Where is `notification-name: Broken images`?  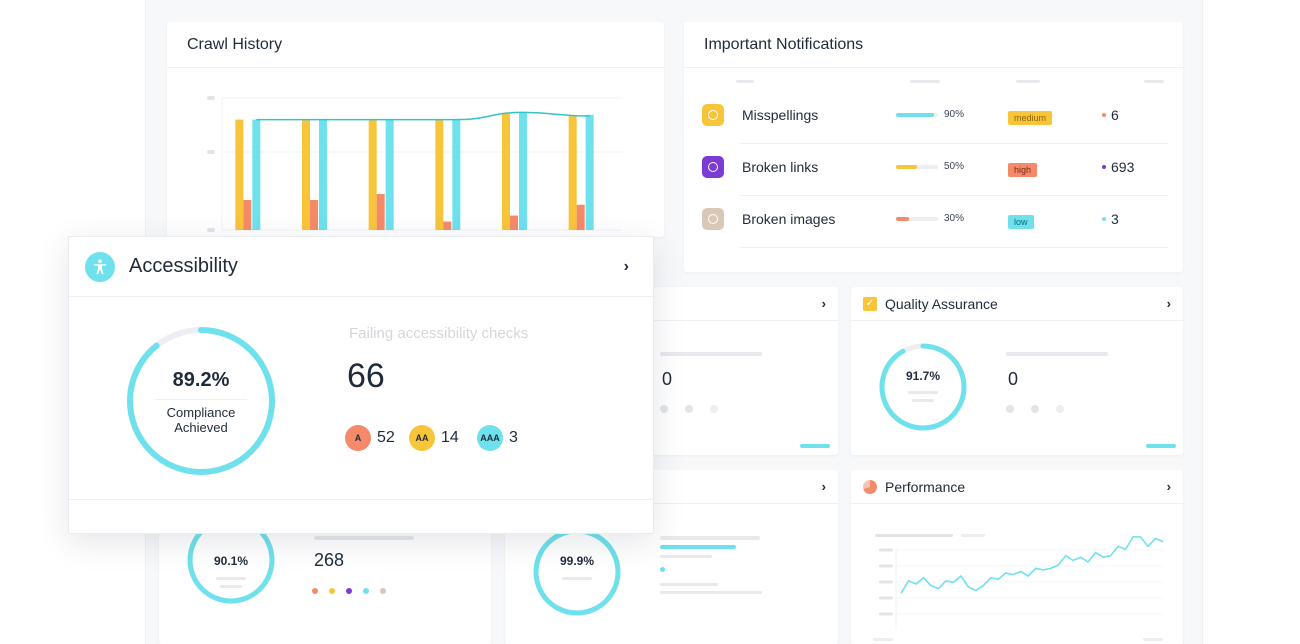
notification-name: Broken images is located at coordinates (789, 219).